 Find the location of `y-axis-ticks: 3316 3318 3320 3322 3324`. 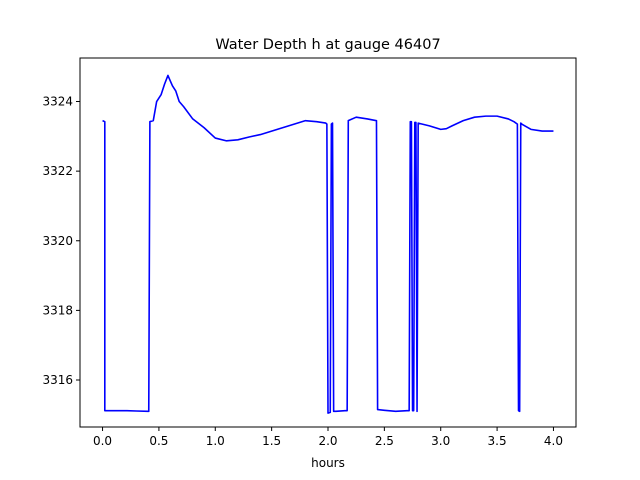

y-axis-ticks: 3316 3318 3320 3322 3324 is located at coordinates (61, 241).